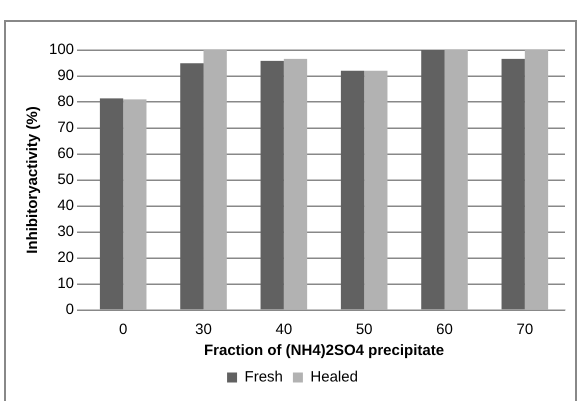  What do you see at coordinates (65, 257) in the screenshot?
I see `y-tick-label: 20` at bounding box center [65, 257].